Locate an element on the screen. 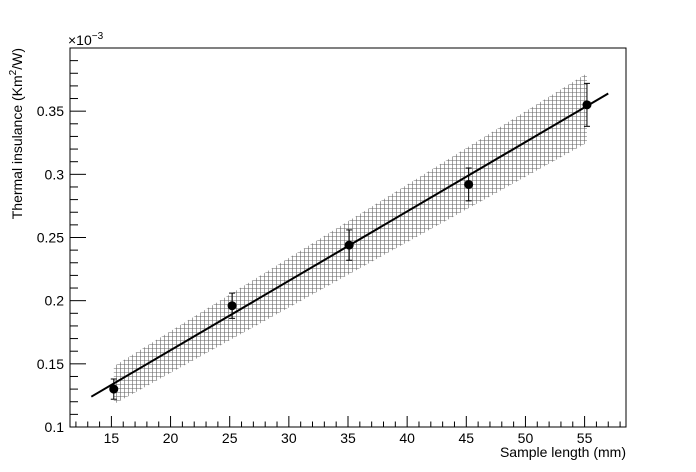 This screenshot has width=696, height=472. y-tick-label: 0.2 is located at coordinates (55, 301).